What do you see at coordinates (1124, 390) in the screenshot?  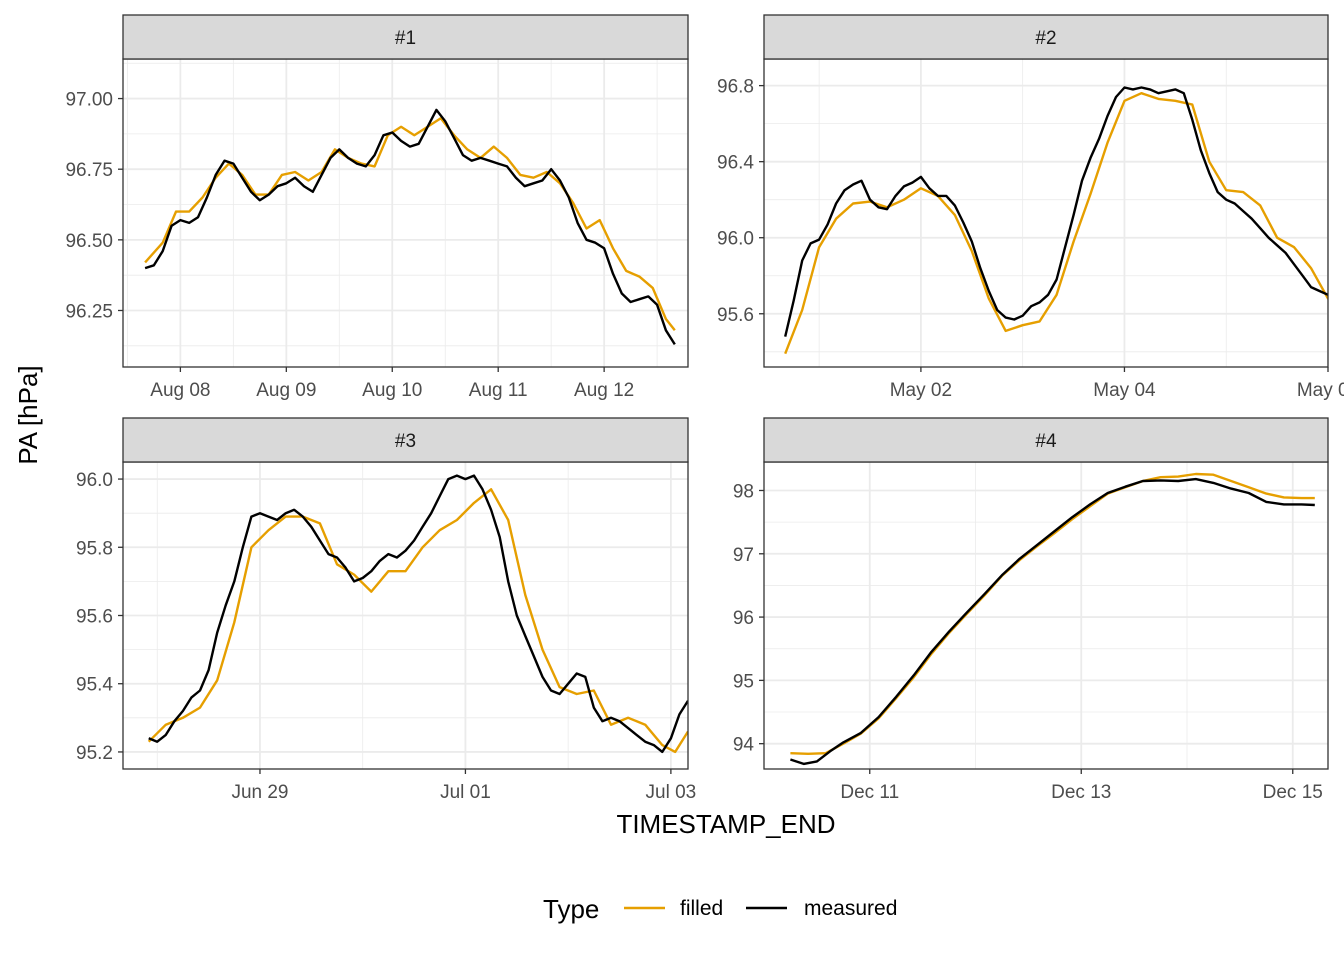 I see `x-tick-label: May 04` at bounding box center [1124, 390].